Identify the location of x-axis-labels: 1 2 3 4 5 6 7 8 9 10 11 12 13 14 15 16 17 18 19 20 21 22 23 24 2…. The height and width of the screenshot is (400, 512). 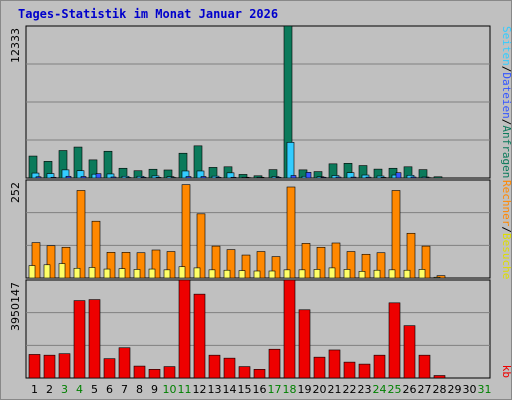
(261, 389).